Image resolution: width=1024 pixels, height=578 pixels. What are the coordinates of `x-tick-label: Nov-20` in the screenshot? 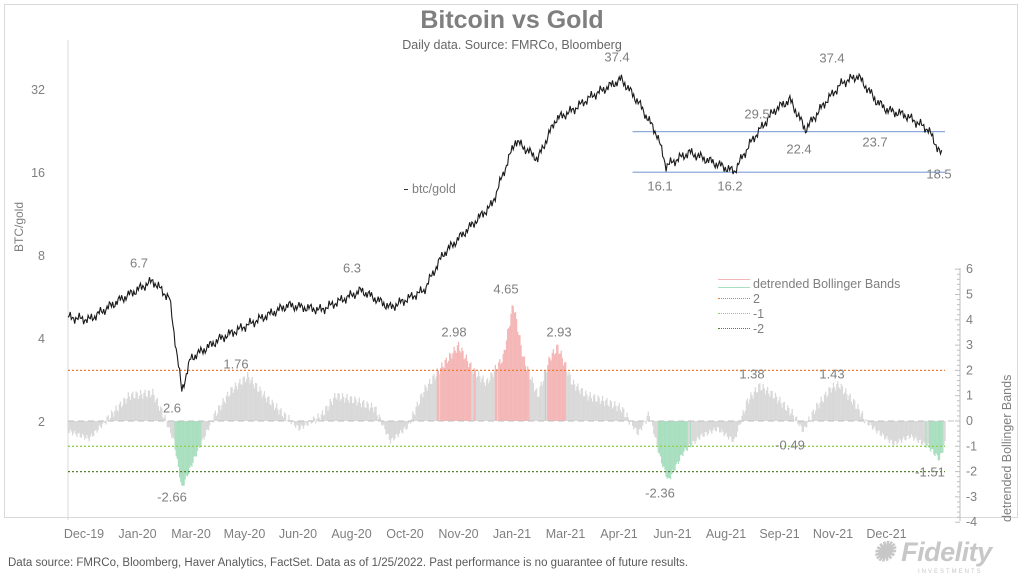 It's located at (458, 534).